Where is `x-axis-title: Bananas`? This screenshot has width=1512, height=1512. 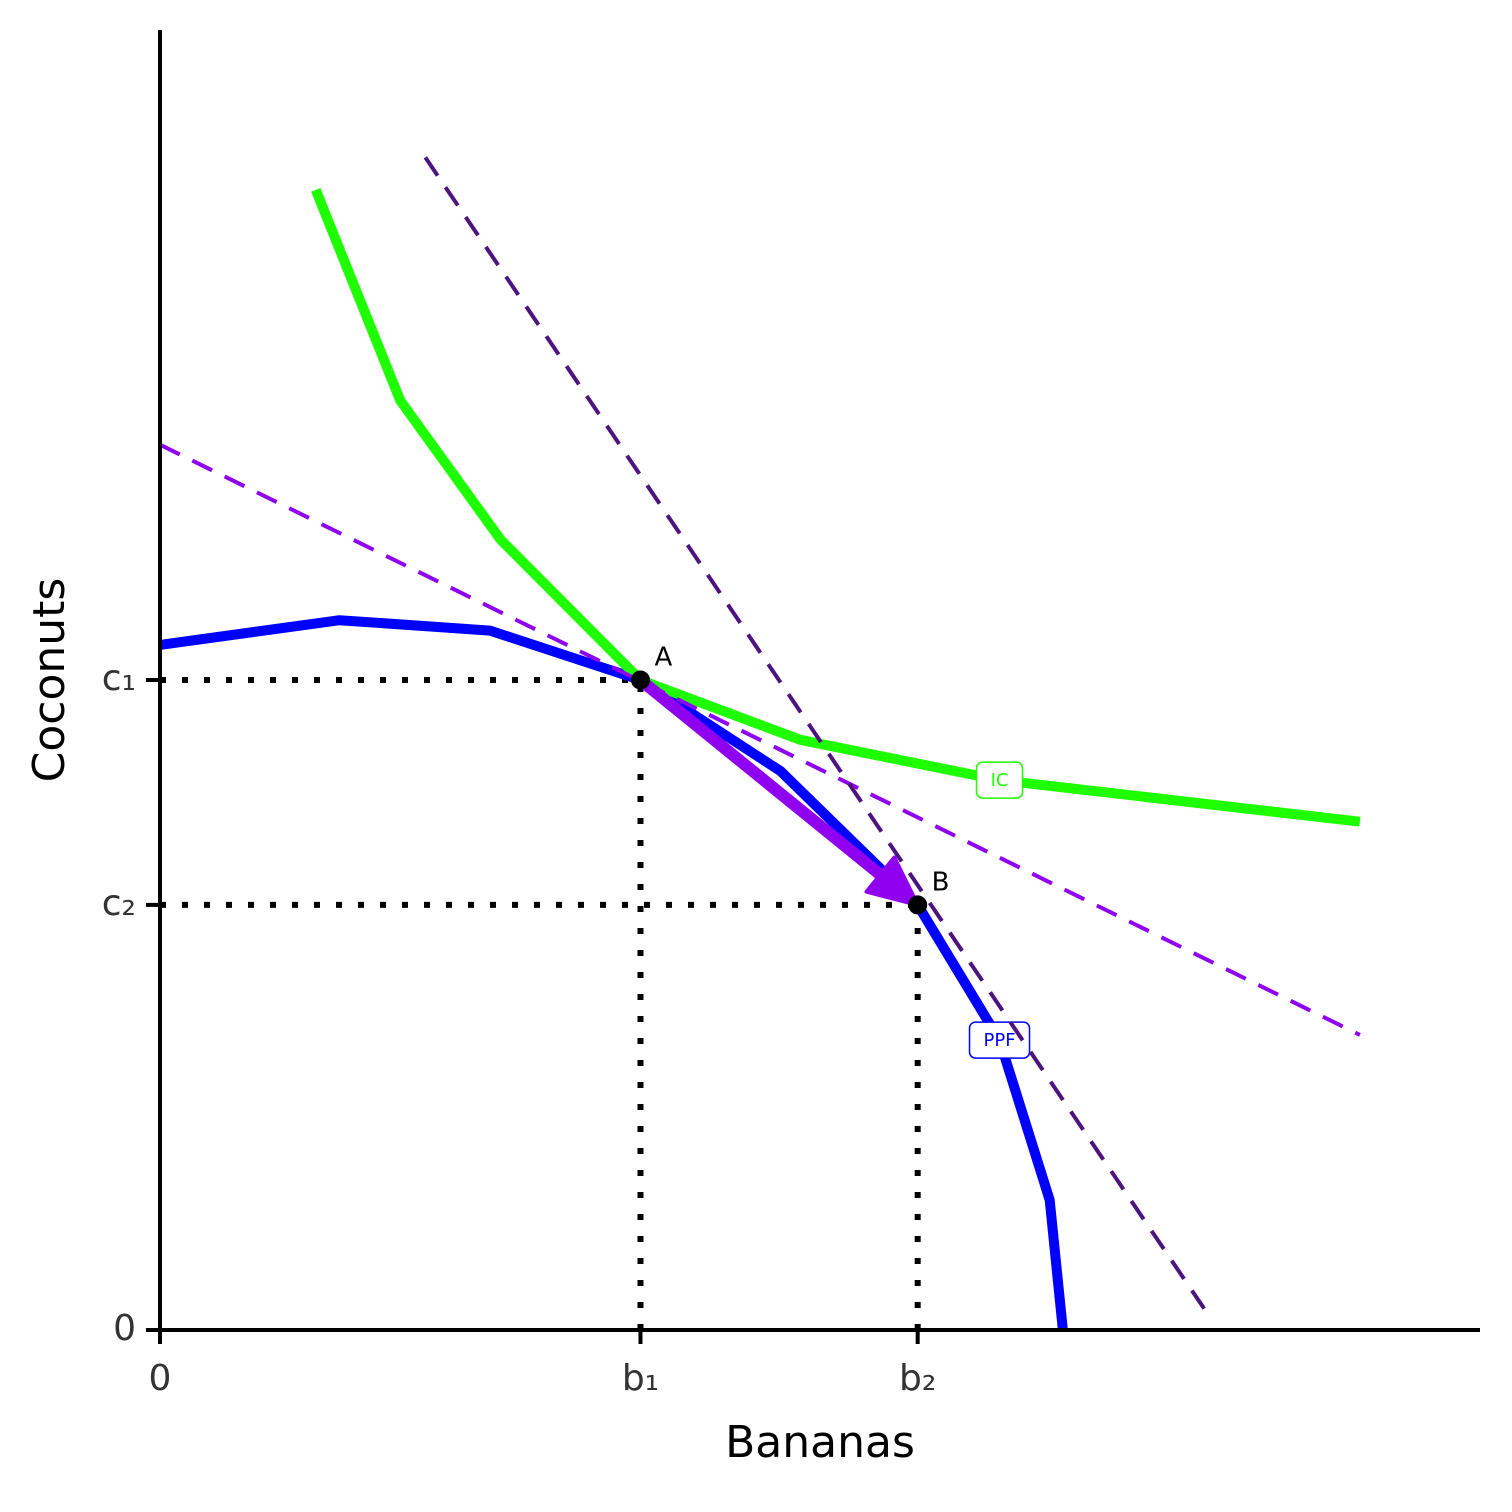 x-axis-title: Bananas is located at coordinates (820, 1442).